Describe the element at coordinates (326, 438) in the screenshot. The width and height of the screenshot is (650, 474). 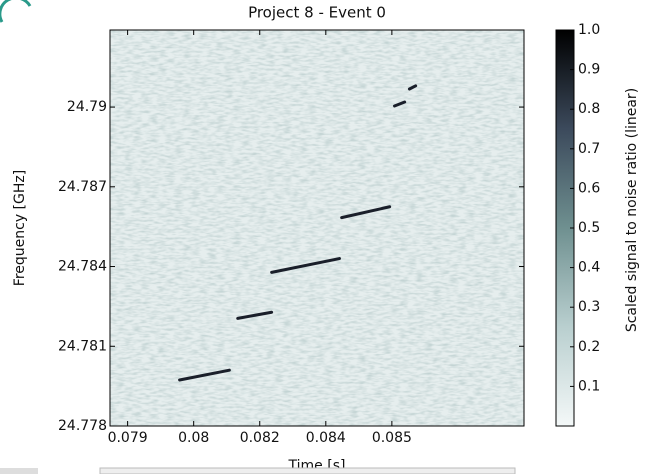
I see `x-tick-label: 0.084` at that location.